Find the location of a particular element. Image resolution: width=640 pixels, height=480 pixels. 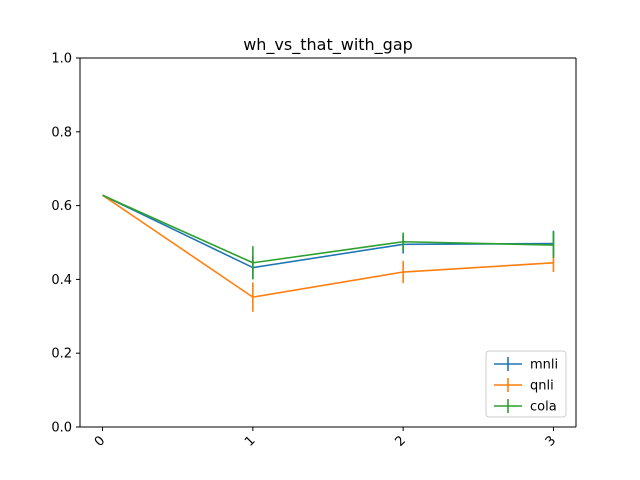

y-tick-label: 0.2 is located at coordinates (61, 354).